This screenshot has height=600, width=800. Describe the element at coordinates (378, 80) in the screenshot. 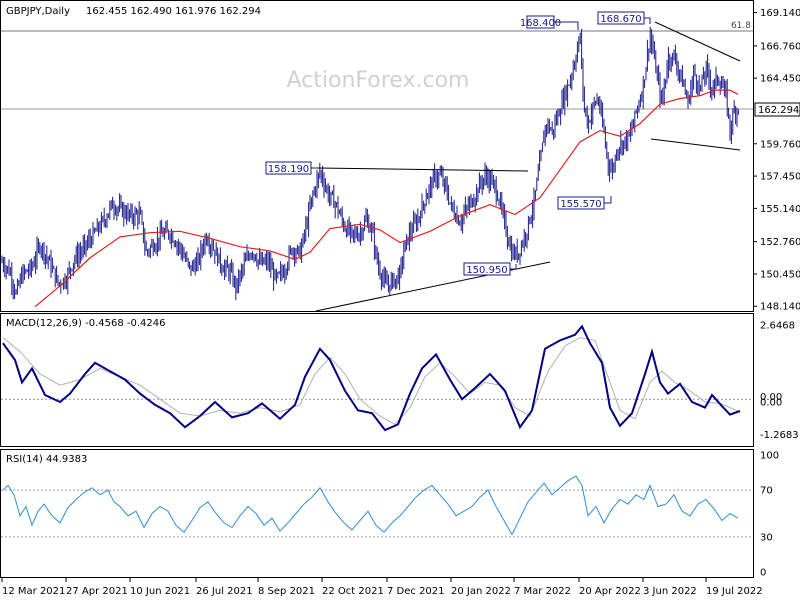

I see `watermark: ActionForex.com` at that location.